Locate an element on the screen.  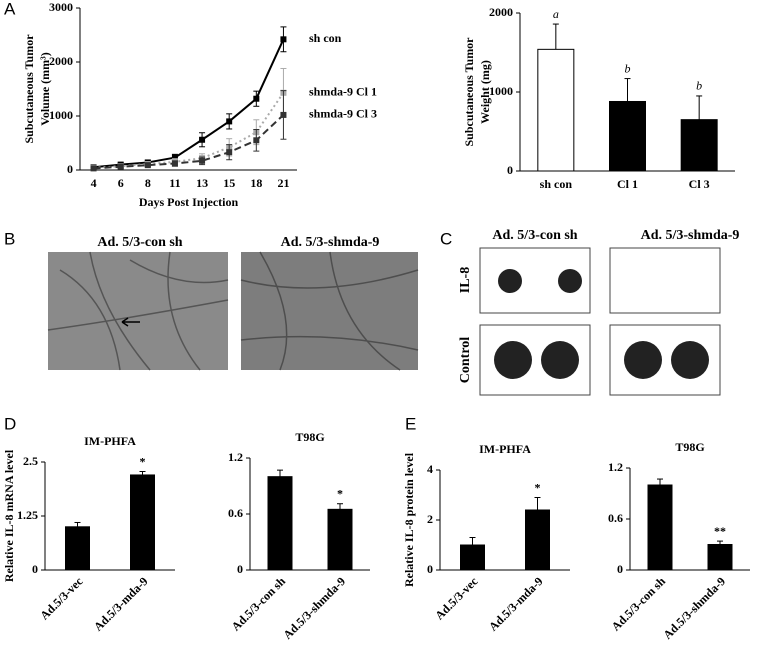
blot-label: Control is located at coordinates (465, 360).